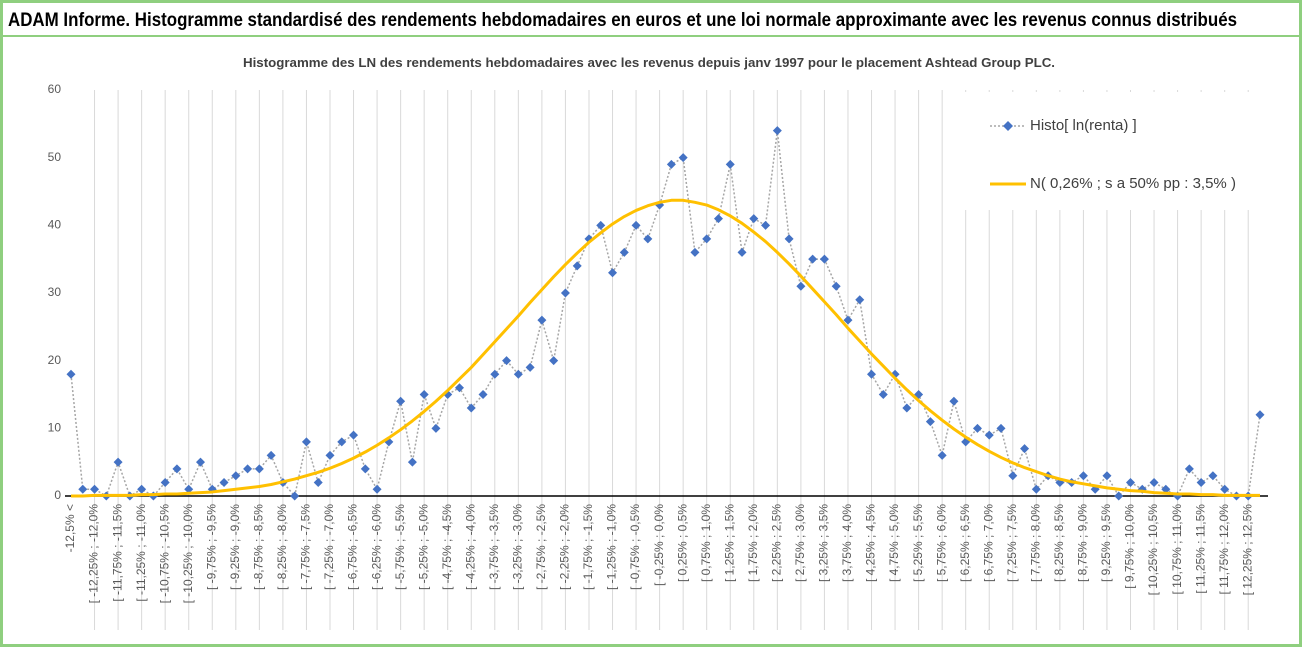 This screenshot has height=647, width=1302. What do you see at coordinates (777, 543) in the screenshot?
I see `x-tick-label: [ 2,25% ; 2,5%` at bounding box center [777, 543].